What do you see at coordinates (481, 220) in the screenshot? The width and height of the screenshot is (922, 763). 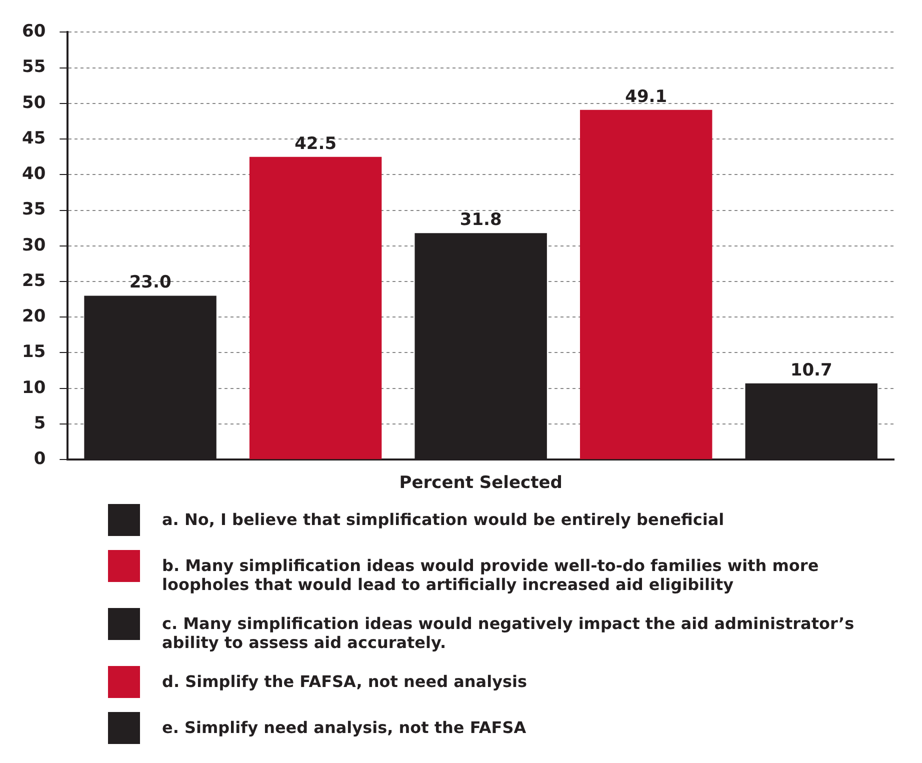 I see `data-label: 31.8` at bounding box center [481, 220].